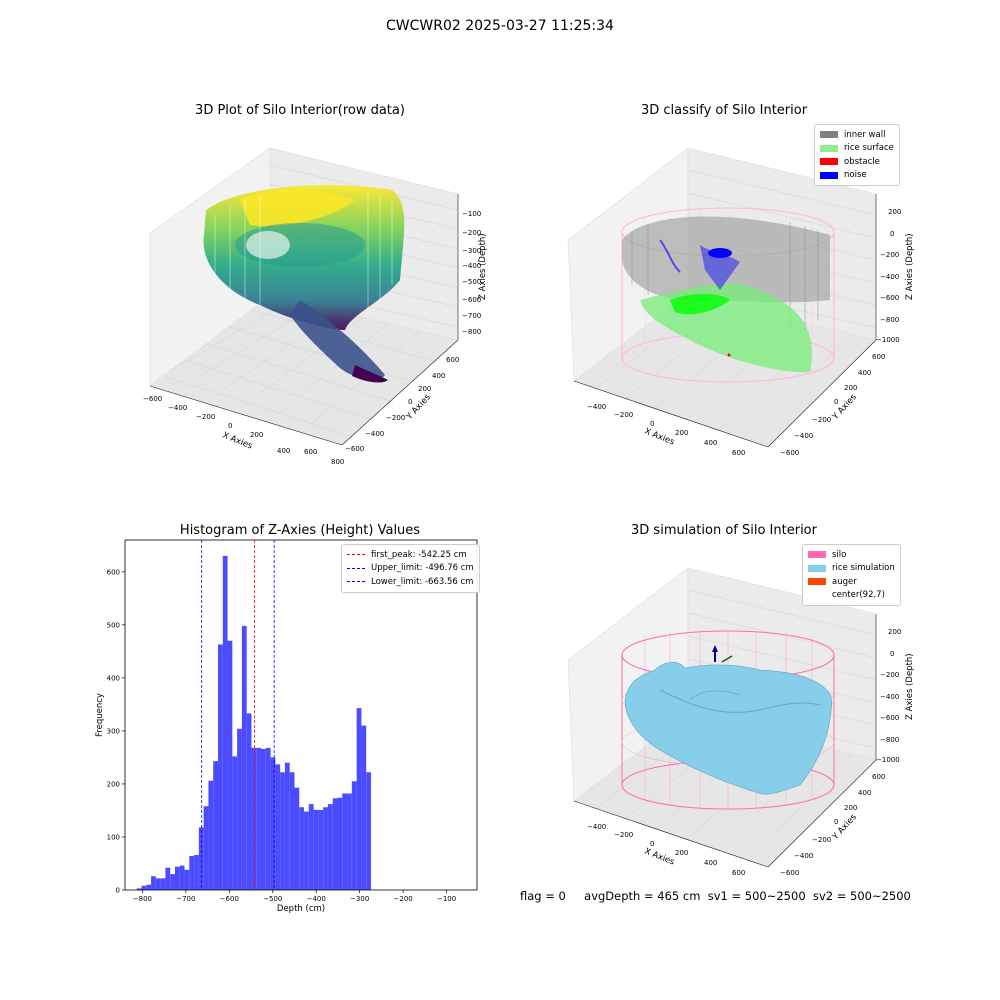  Describe the element at coordinates (857, 135) in the screenshot. I see `legend-item-inner-wall: inner wall` at that location.